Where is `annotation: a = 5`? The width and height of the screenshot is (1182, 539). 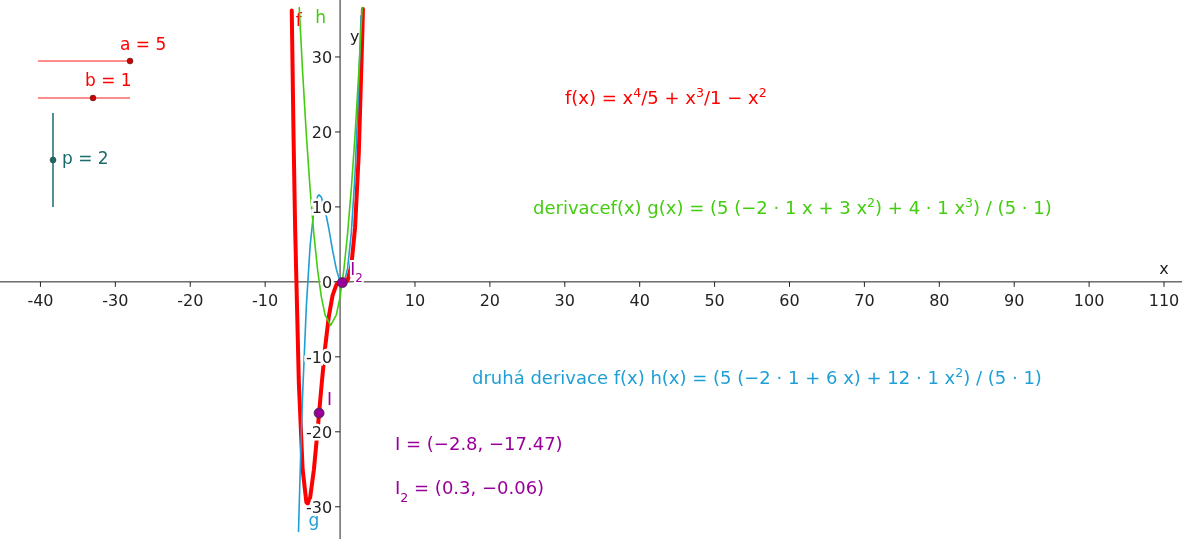 annotation: a = 5 is located at coordinates (143, 44).